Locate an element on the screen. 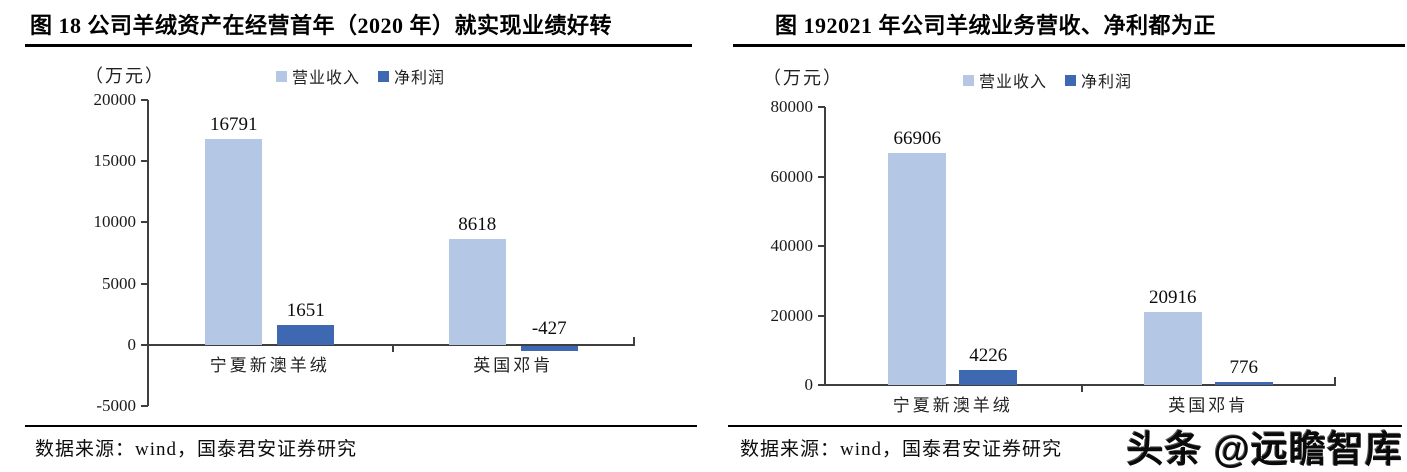 The width and height of the screenshot is (1407, 472). bar-value-label: 8618 is located at coordinates (477, 225).